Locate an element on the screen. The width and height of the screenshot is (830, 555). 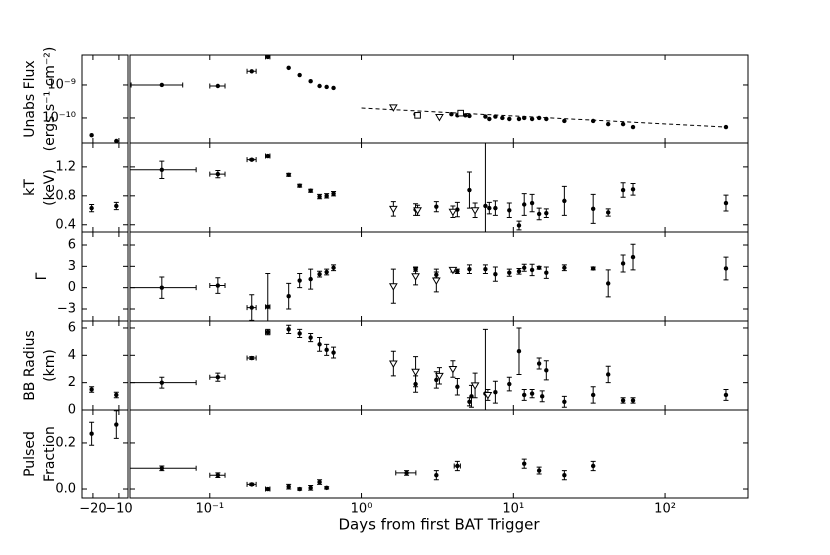
x-tick-label: 10¹ is located at coordinates (513, 509).